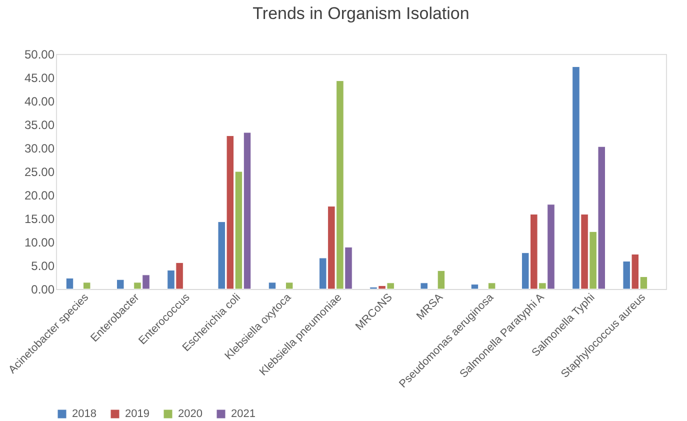  Describe the element at coordinates (243, 414) in the screenshot. I see `legend-label: 2021` at that location.